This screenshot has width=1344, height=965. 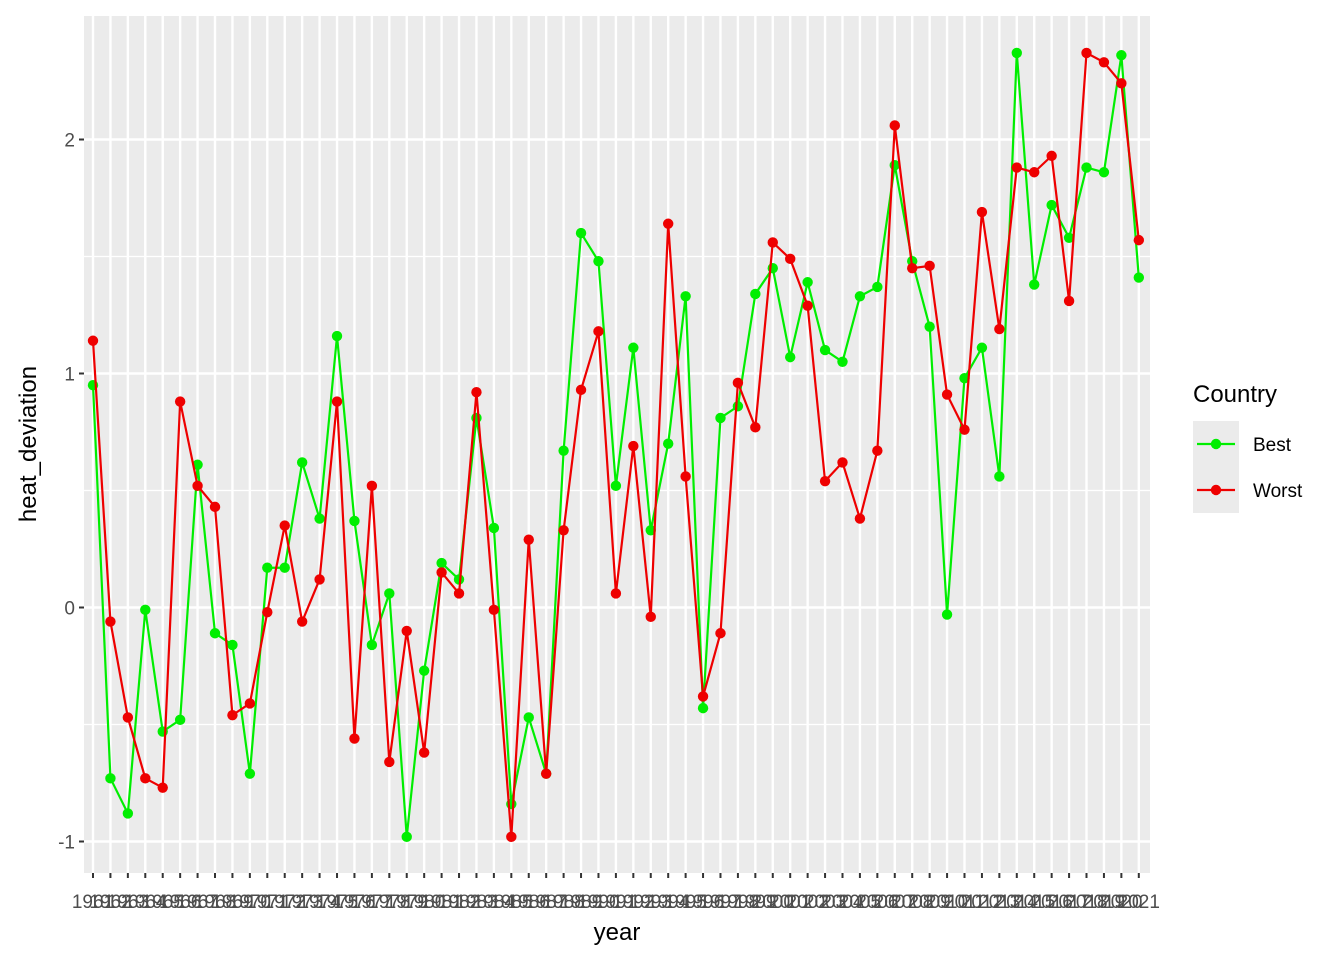 What do you see at coordinates (982, 902) in the screenshot?
I see `x-tick-label: 2012` at bounding box center [982, 902].